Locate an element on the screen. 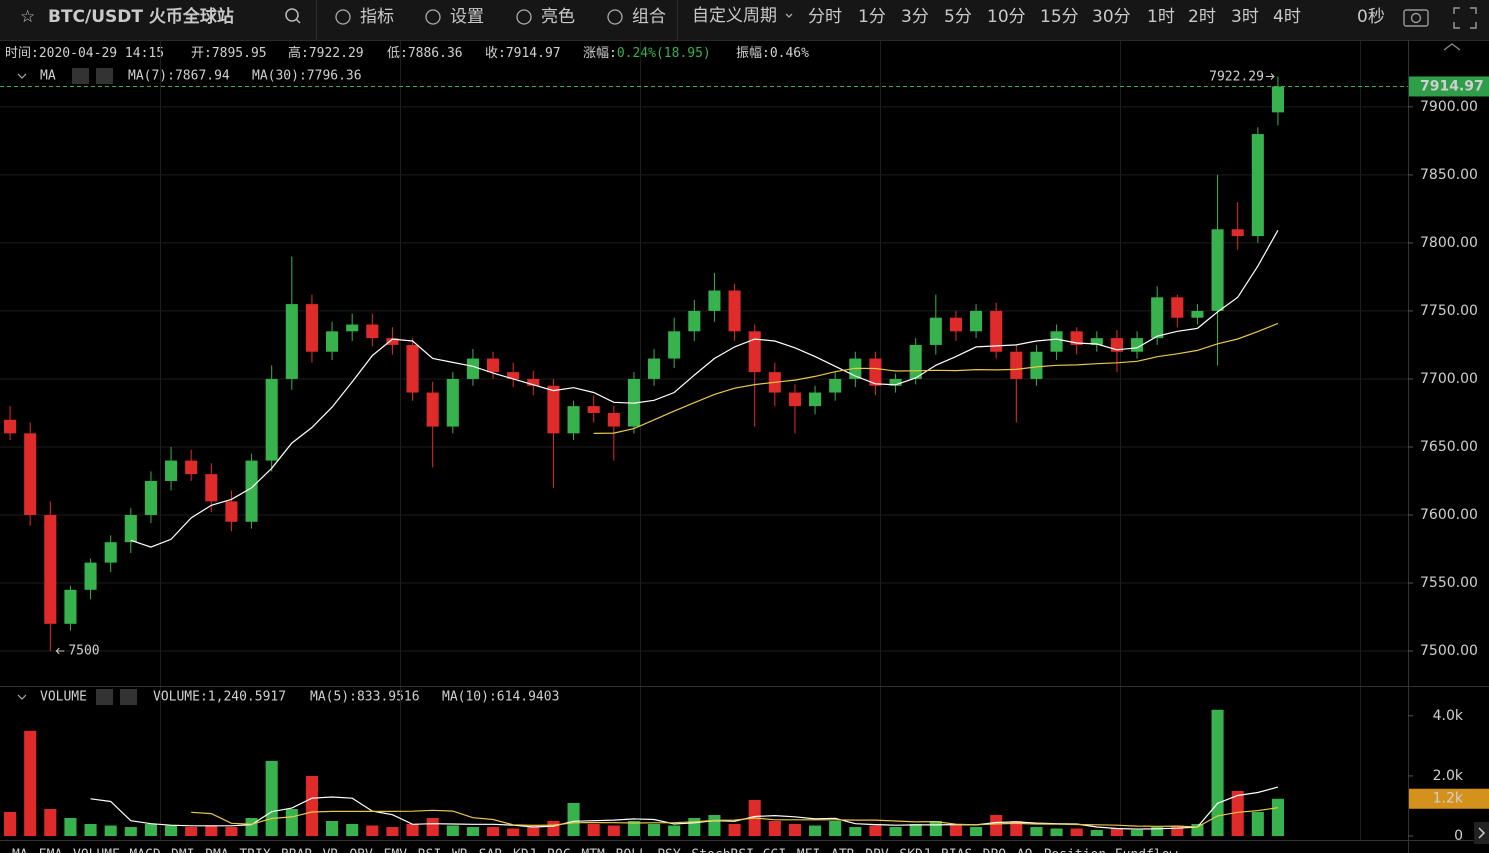 Image resolution: width=1489 pixels, height=853 pixels. period-option: 3分 is located at coordinates (915, 17).